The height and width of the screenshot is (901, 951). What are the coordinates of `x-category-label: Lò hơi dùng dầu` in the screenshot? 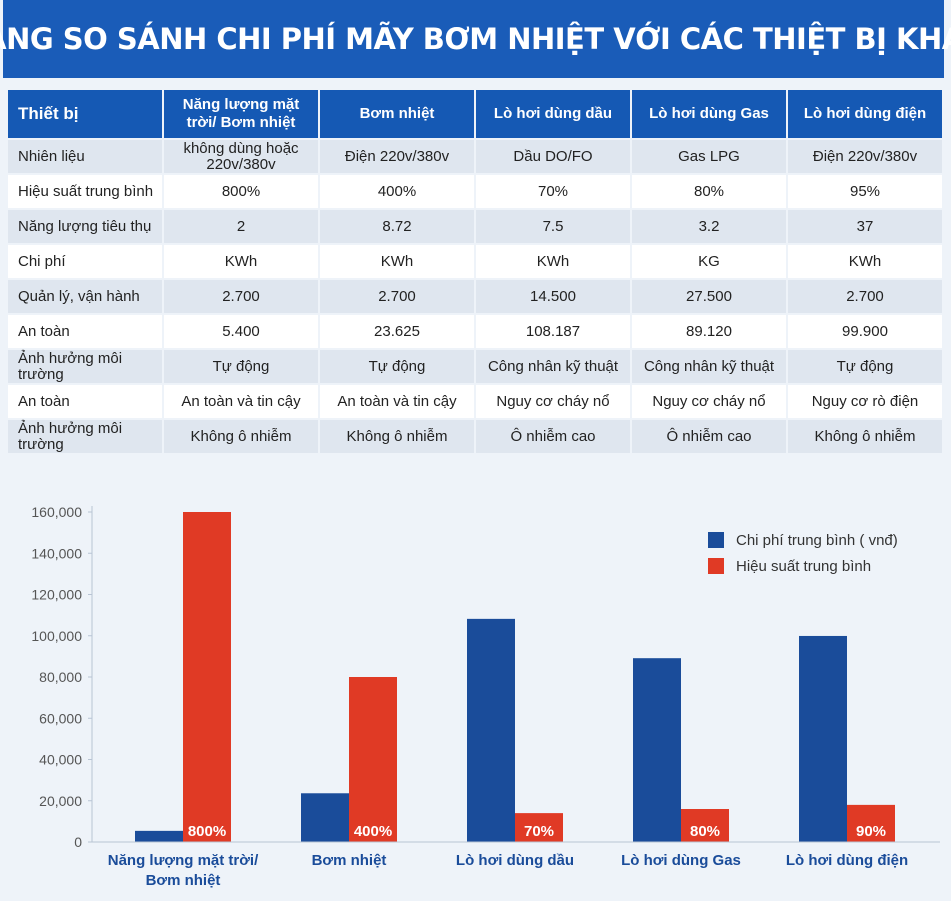 It's located at (515, 860).